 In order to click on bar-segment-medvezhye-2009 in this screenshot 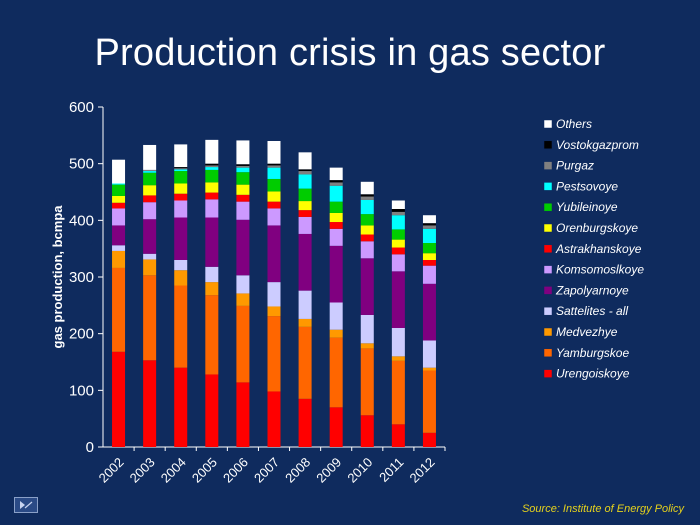, I will do `click(336, 333)`.